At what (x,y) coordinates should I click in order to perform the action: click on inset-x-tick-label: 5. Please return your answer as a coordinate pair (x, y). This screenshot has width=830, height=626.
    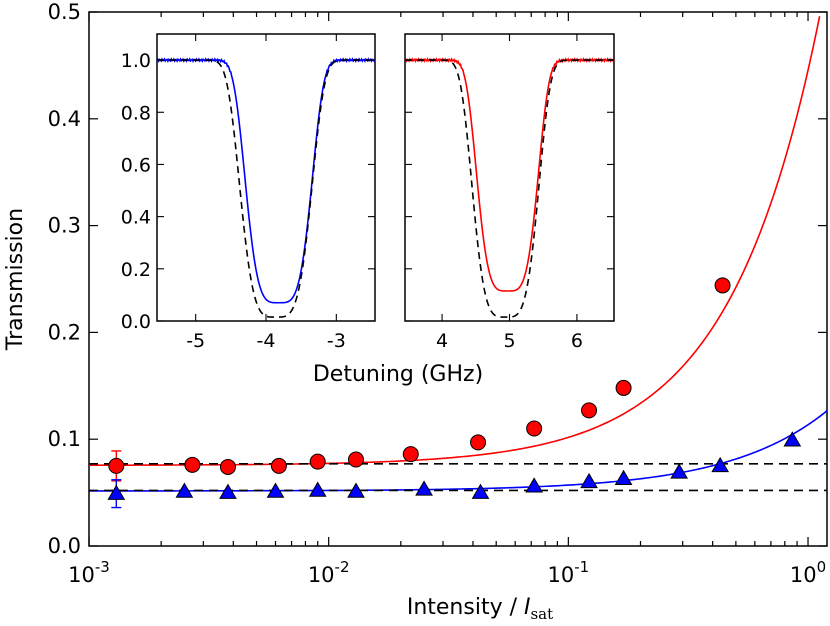
    Looking at the image, I should click on (509, 341).